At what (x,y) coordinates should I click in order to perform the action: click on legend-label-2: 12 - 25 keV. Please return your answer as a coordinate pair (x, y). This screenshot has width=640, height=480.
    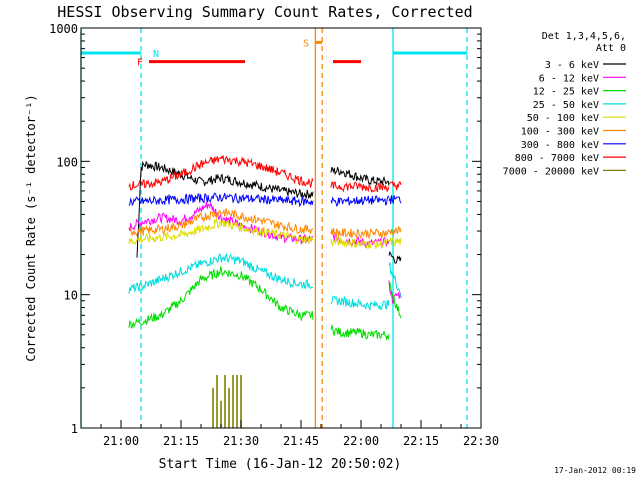
    Looking at the image, I should click on (566, 92).